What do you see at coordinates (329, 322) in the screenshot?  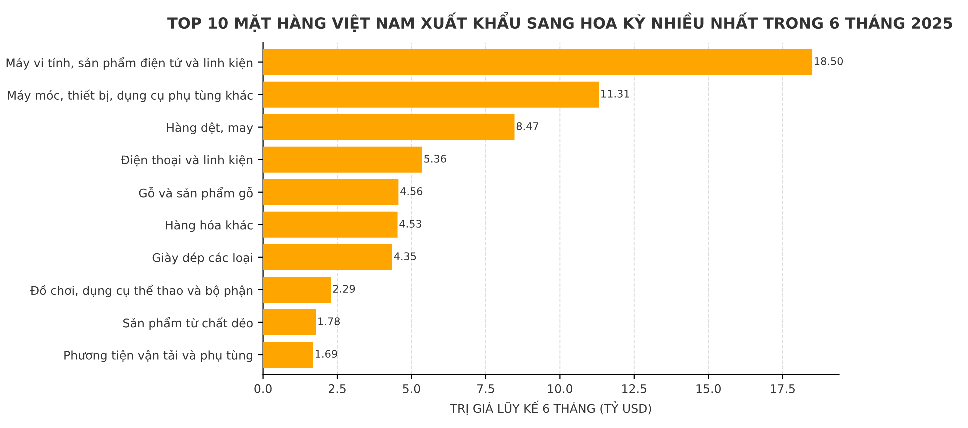 I see `data-label: 1.78` at bounding box center [329, 322].